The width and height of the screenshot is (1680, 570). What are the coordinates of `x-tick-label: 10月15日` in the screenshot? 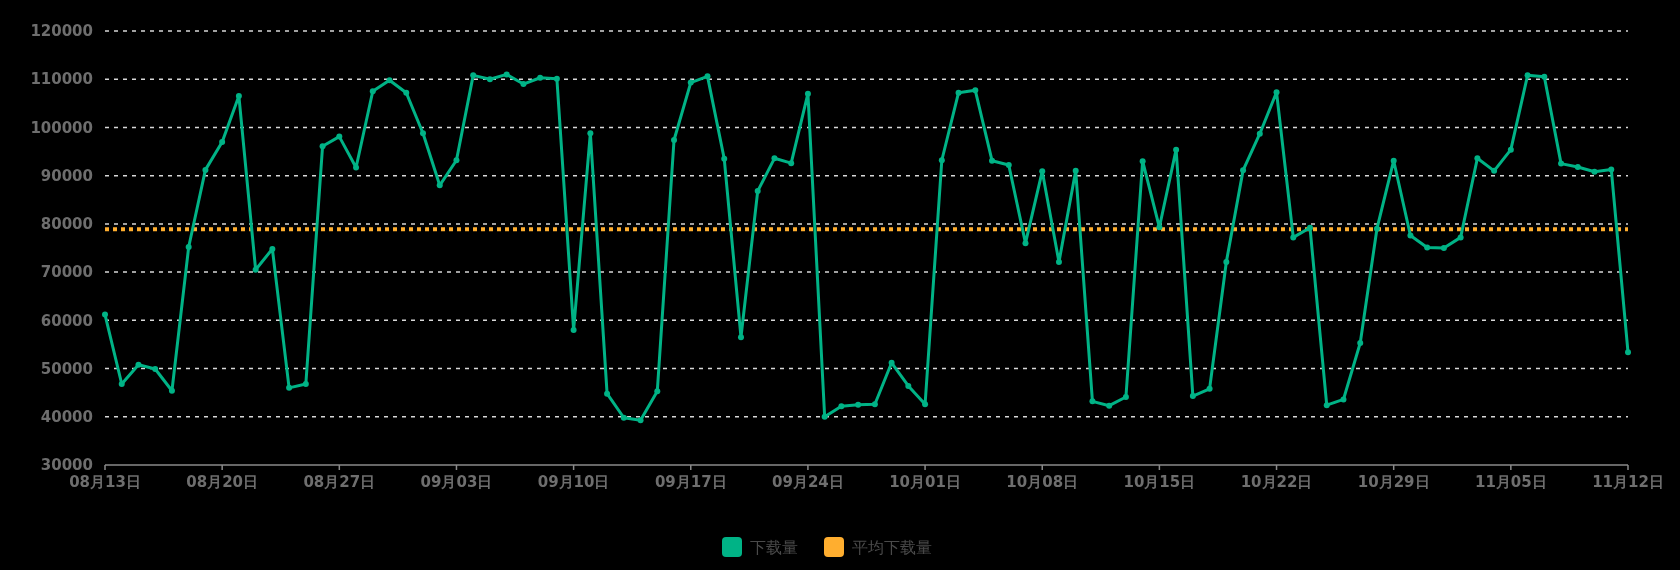 It's located at (1159, 482).